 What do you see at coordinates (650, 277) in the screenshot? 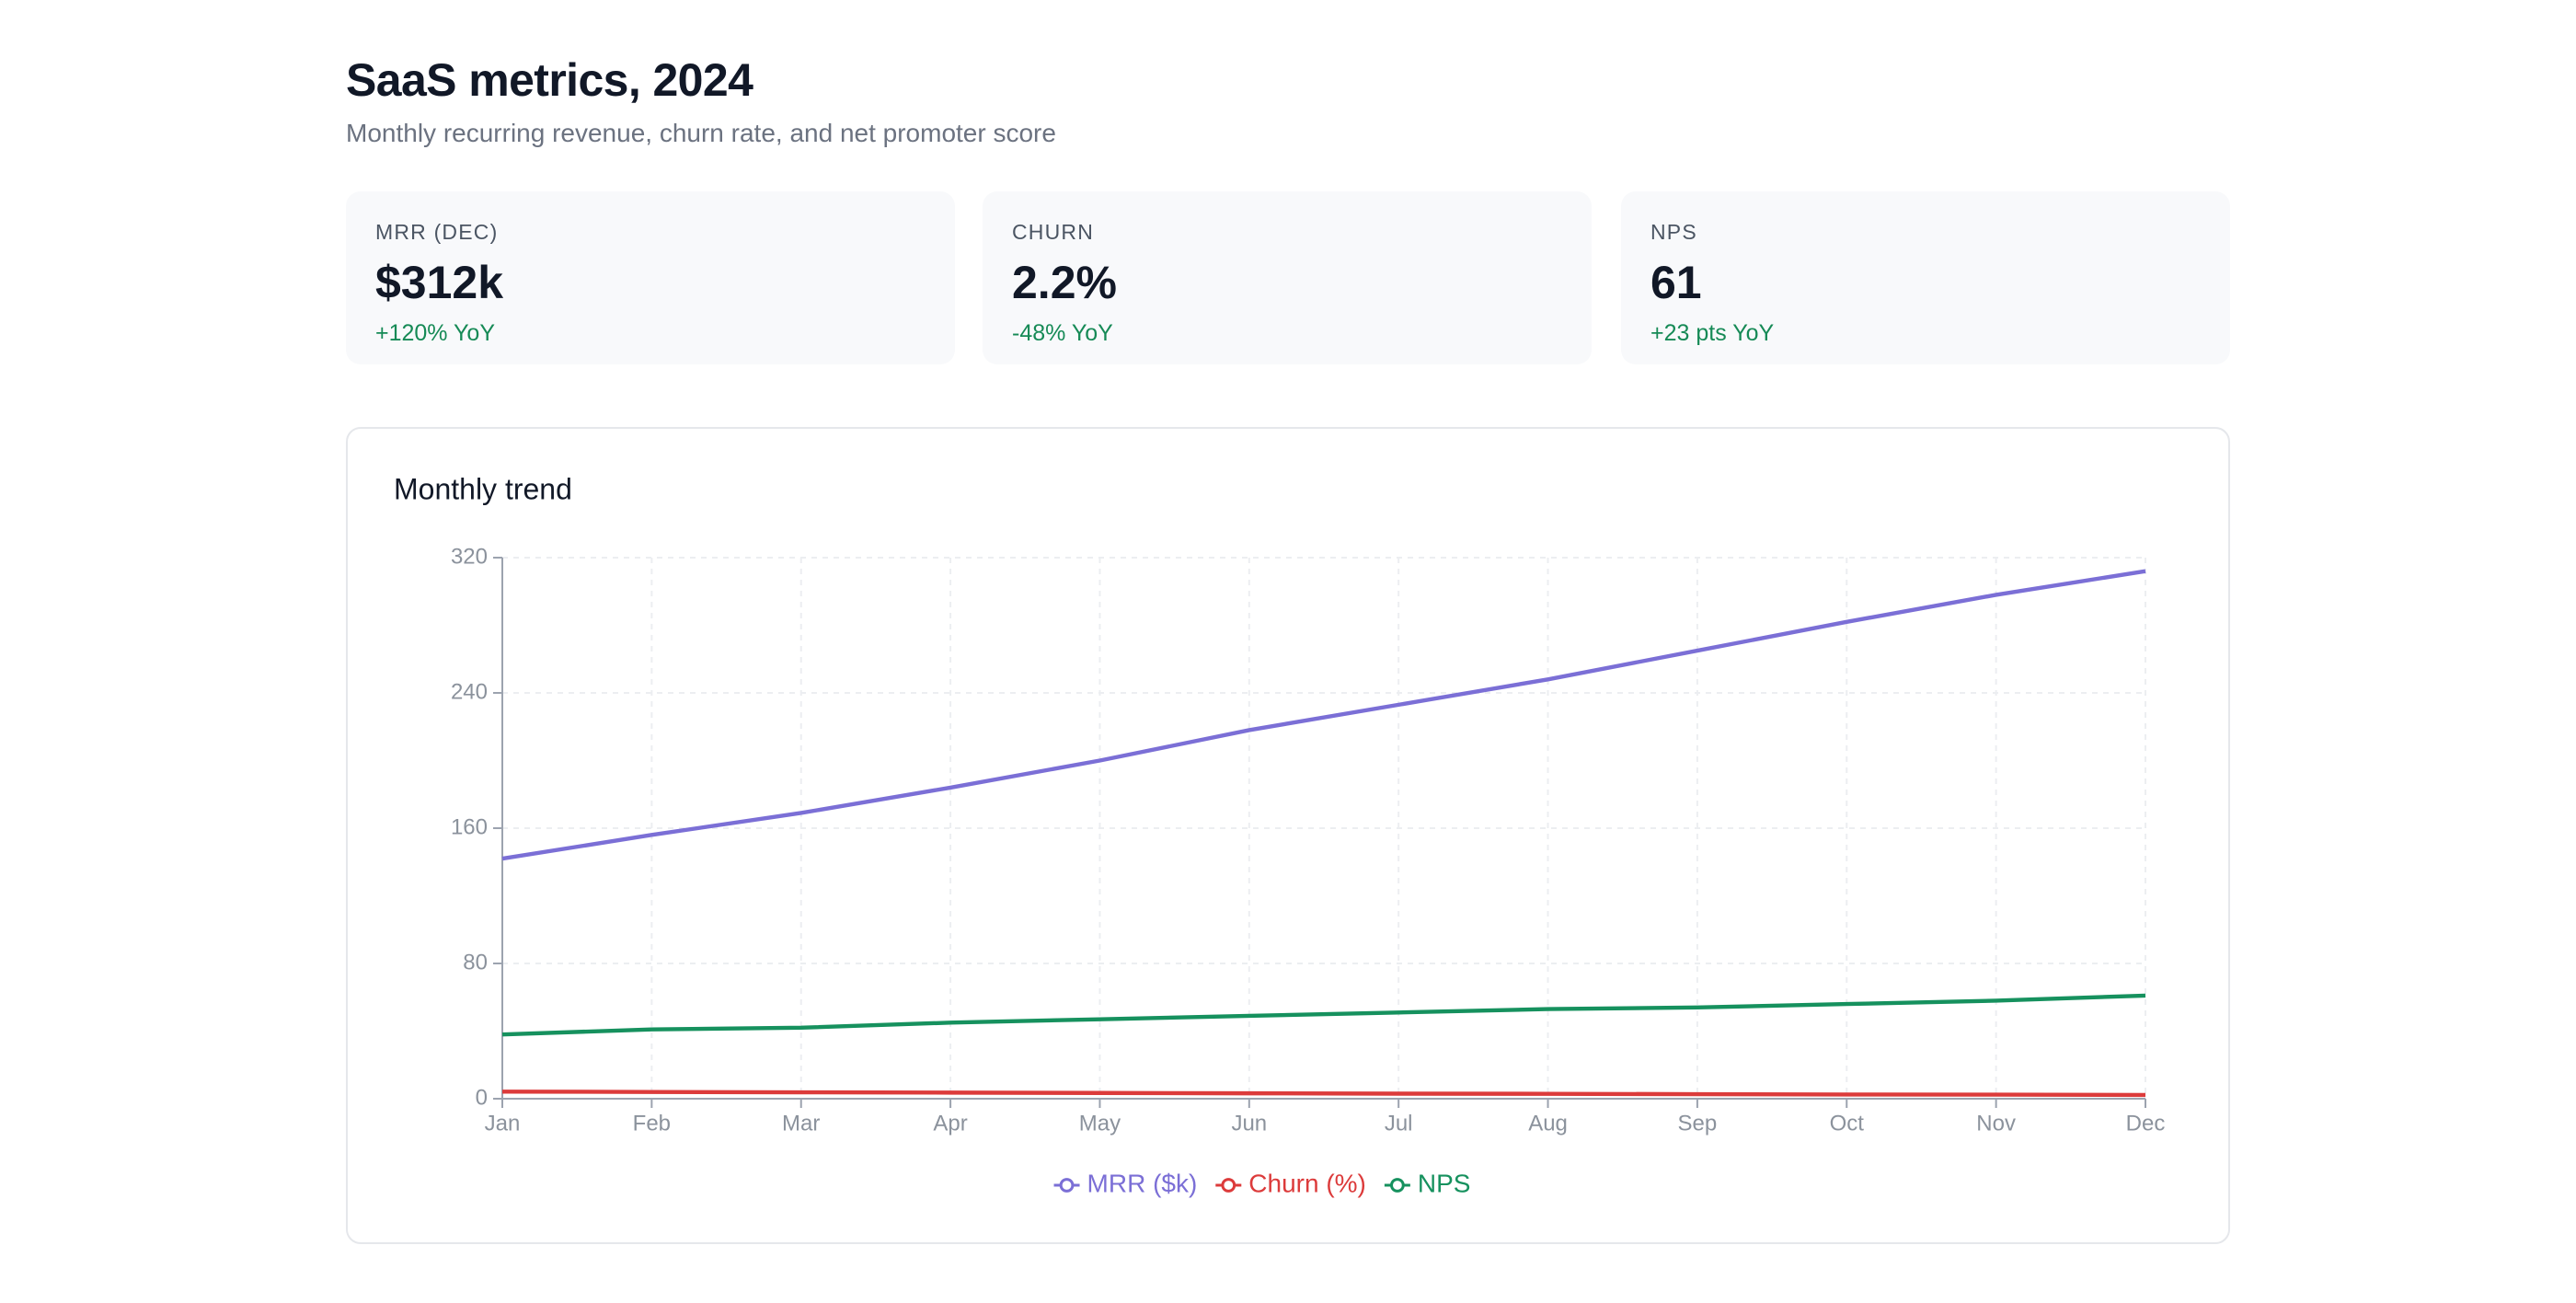
I see `kpi-card: MRR (DEC) $312k +120% YoY` at bounding box center [650, 277].